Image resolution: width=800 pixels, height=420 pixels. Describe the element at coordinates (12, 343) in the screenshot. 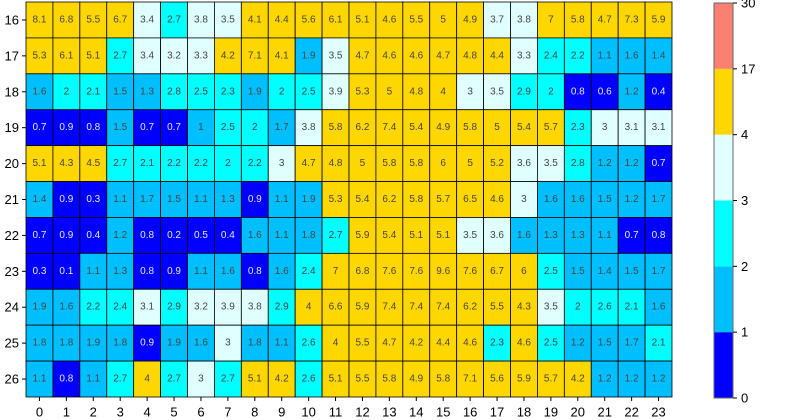

I see `y-tick-label: 25` at that location.